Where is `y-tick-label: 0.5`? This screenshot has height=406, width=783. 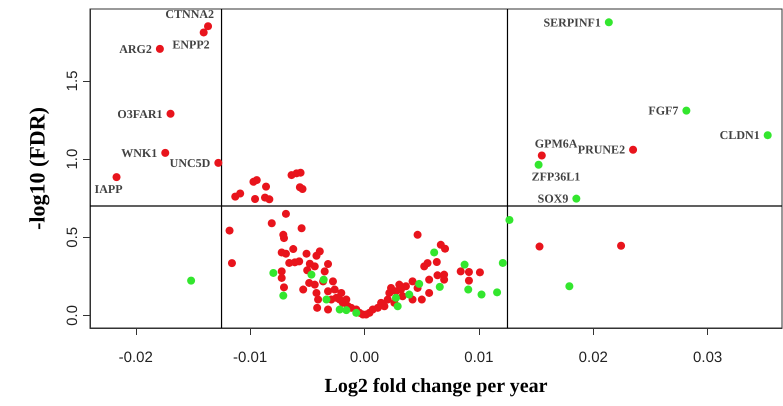
y-tick-label: 0.5 is located at coordinates (72, 237).